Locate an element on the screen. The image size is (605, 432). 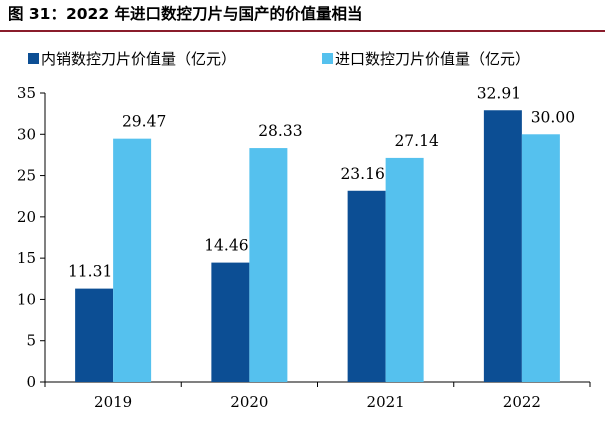
data-label-import-2020: 28.33 is located at coordinates (280, 131).